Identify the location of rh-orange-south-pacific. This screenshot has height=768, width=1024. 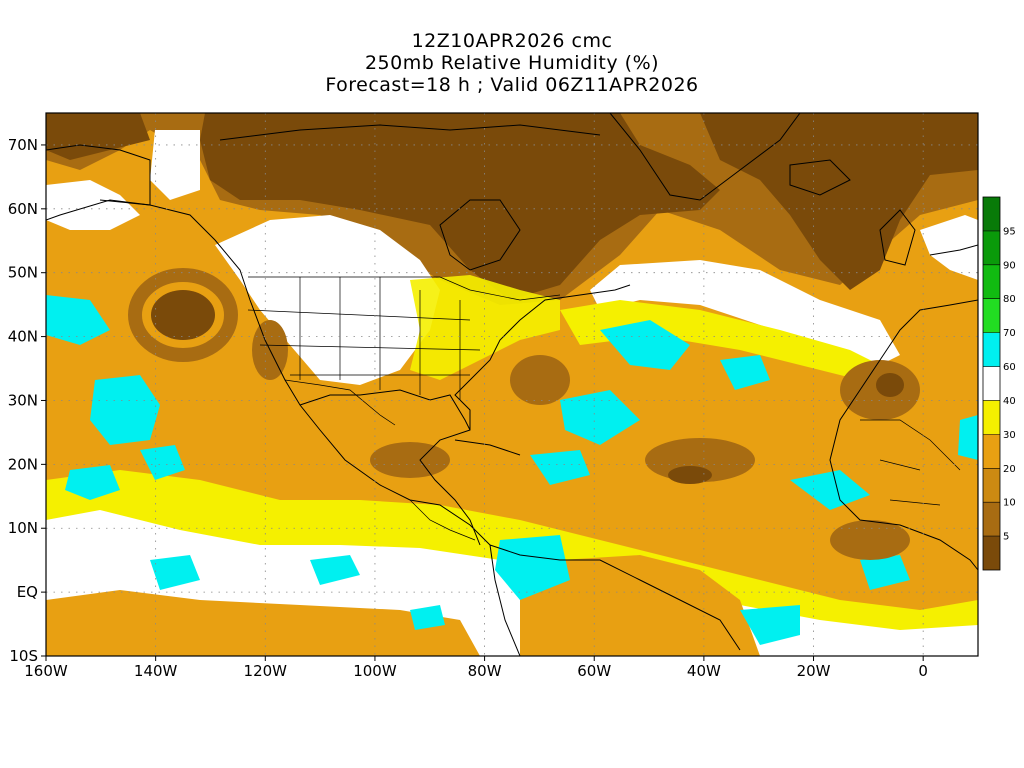
(263, 623).